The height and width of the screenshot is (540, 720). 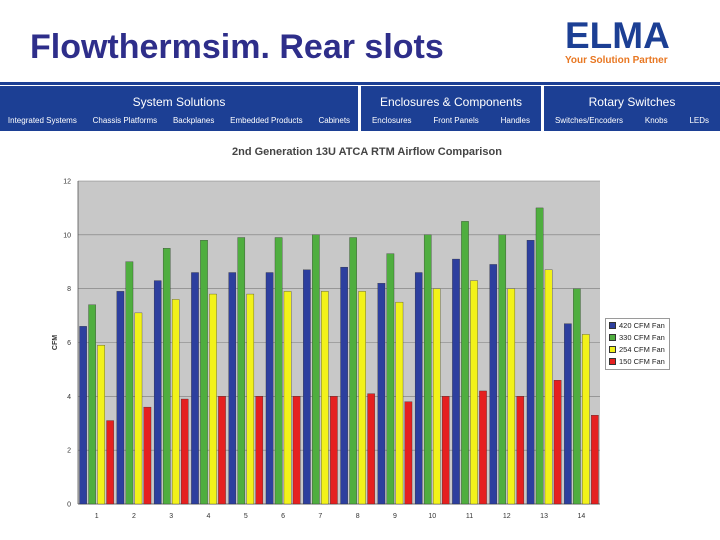 I want to click on legend-label: 254 CFM Fan, so click(x=642, y=349).